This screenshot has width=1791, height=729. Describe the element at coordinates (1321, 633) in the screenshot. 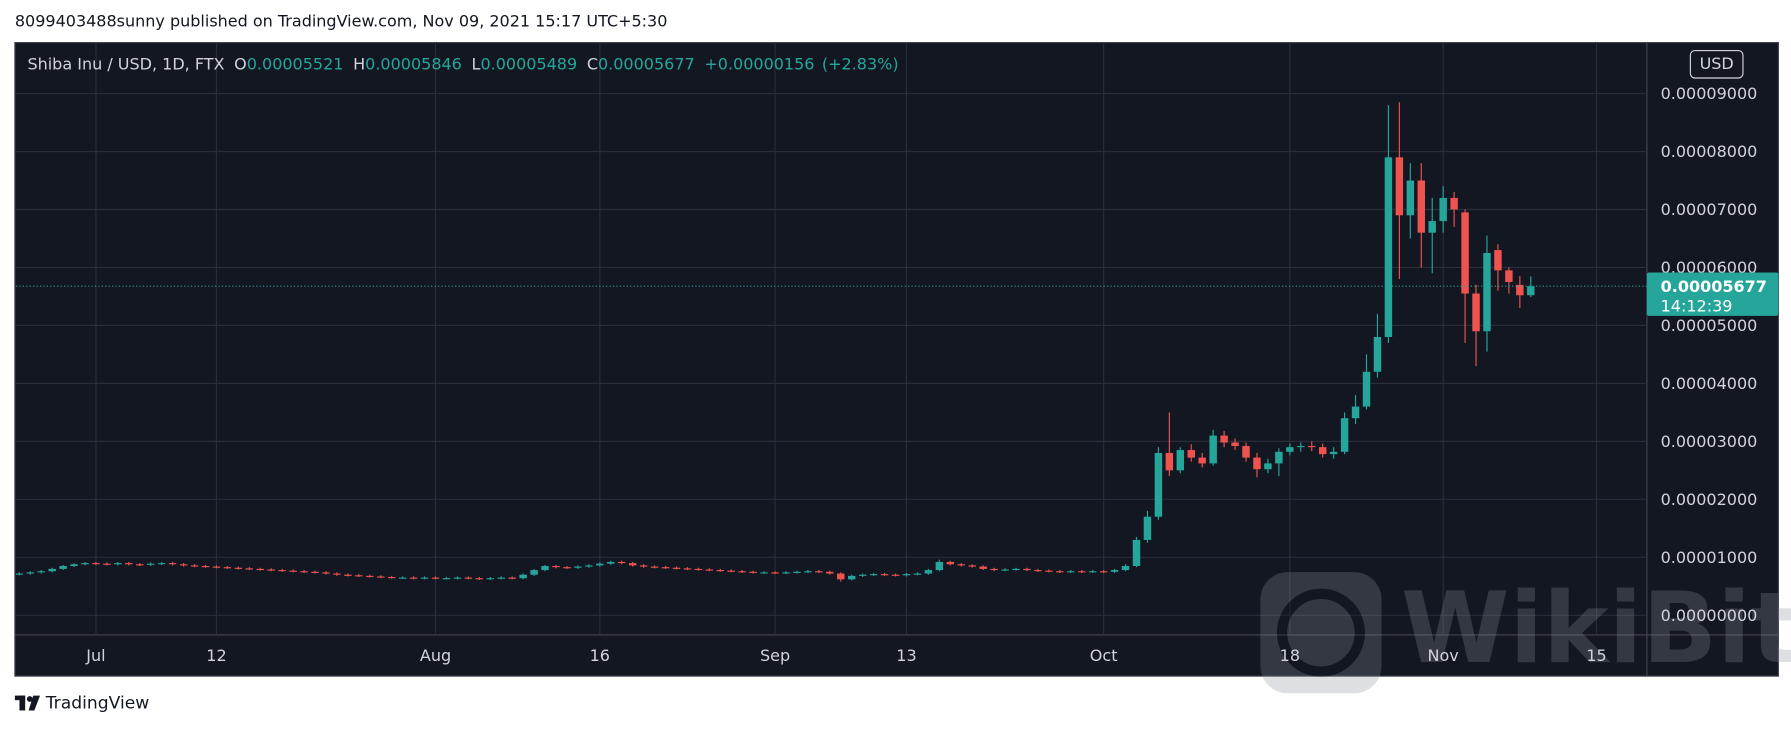

I see `watermark-logo` at that location.